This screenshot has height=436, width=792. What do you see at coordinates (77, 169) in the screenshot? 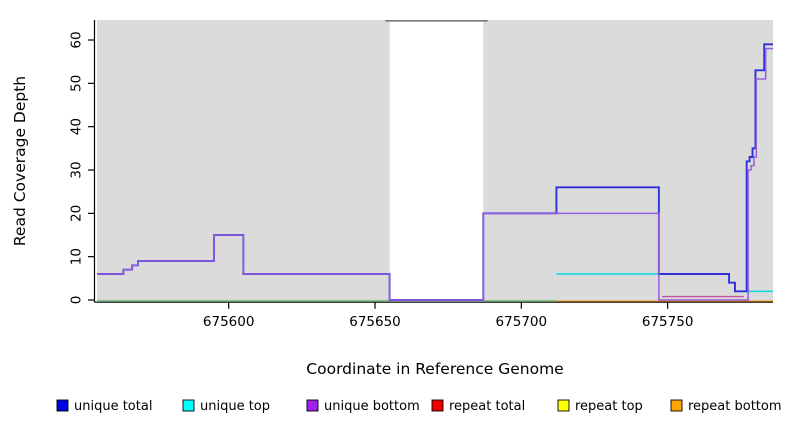
I see `y-tick-label: 30` at bounding box center [77, 169].